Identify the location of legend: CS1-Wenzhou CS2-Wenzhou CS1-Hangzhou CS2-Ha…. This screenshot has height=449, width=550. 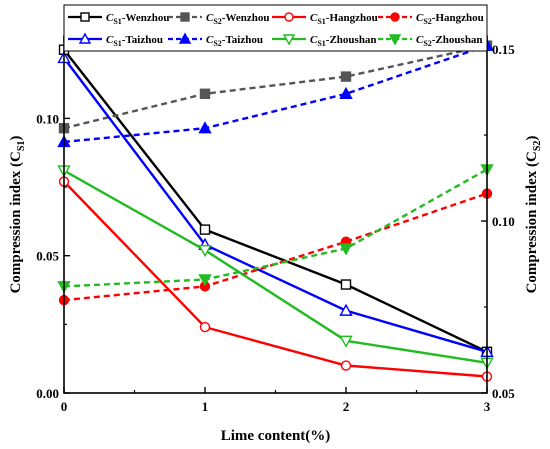
(275, 28).